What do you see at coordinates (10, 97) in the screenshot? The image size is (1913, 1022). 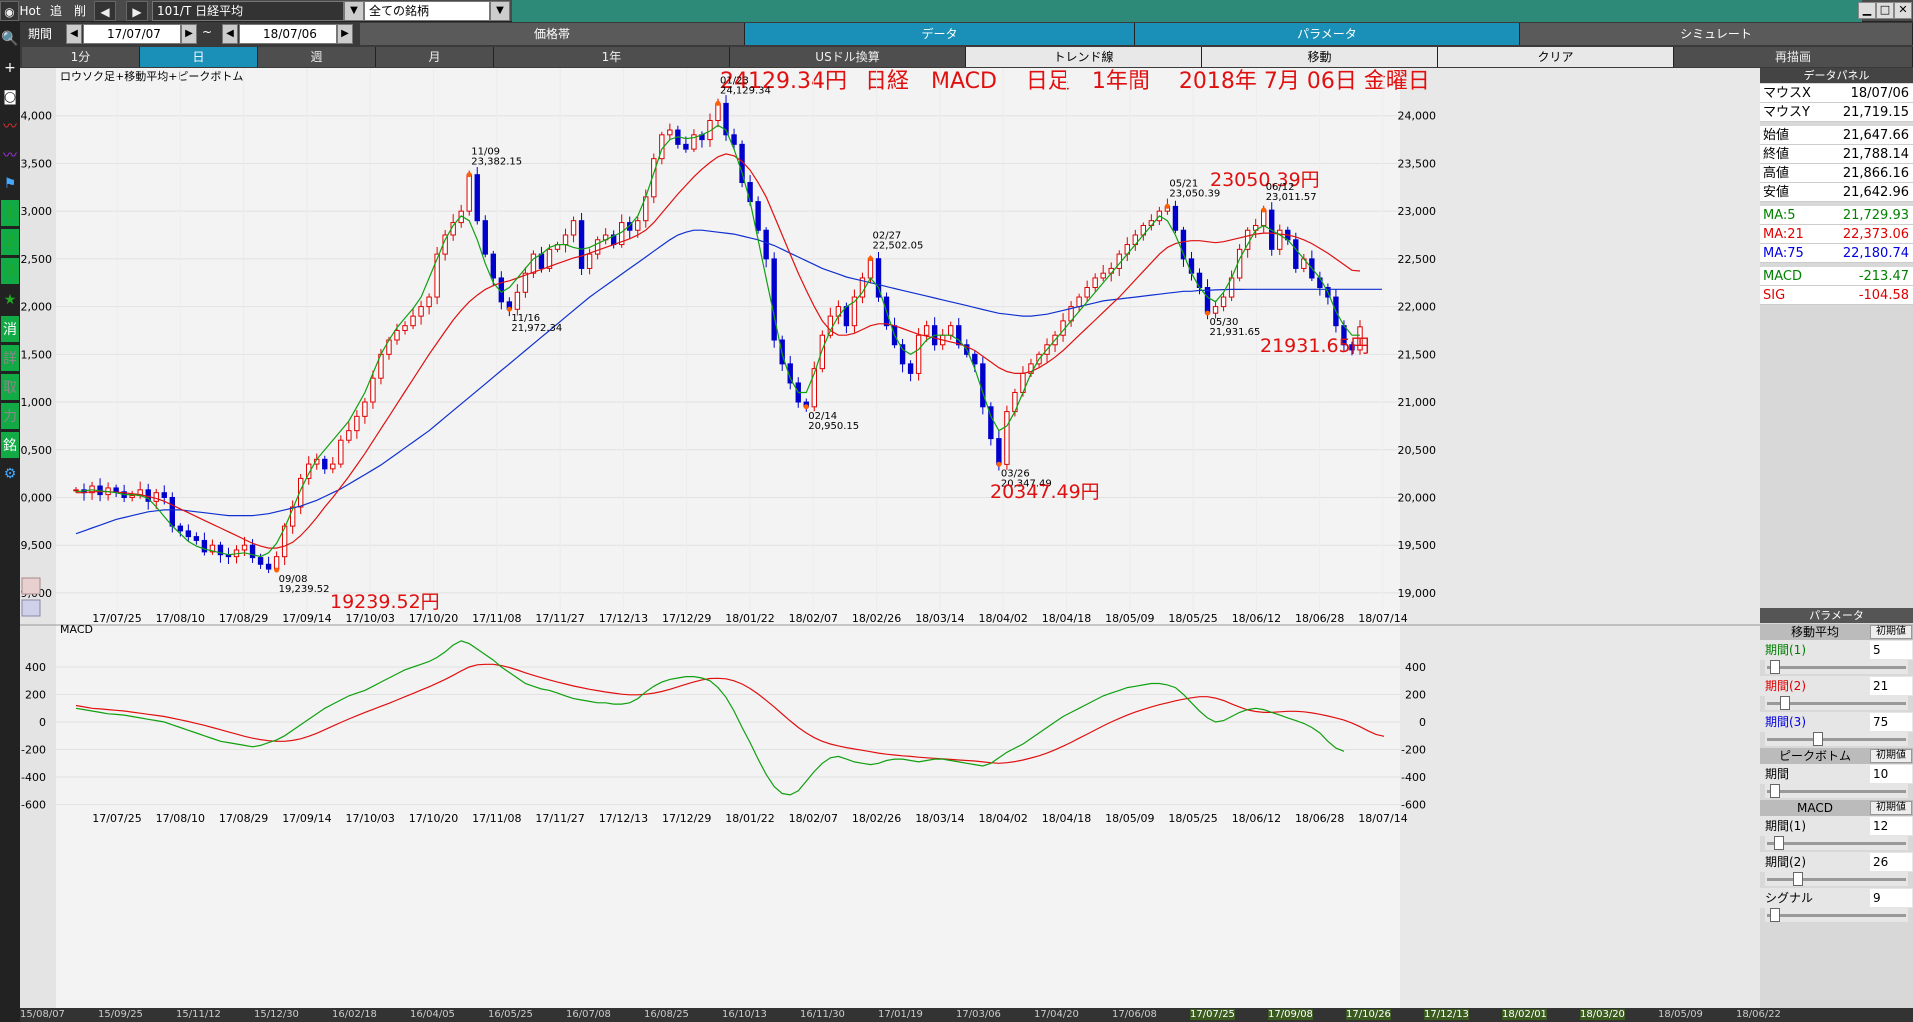 I see `camera-icon: ◙` at bounding box center [10, 97].